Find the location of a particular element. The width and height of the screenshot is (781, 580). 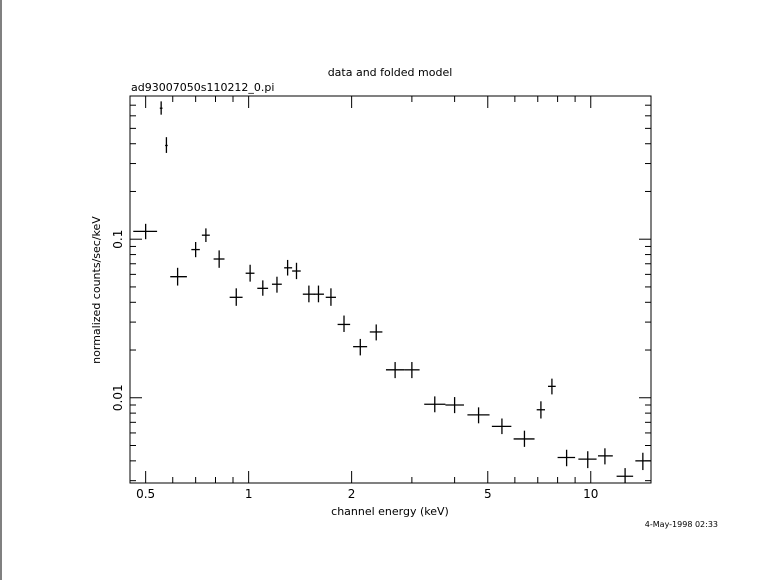

timestamp: 4-May-1998 02:33 is located at coordinates (681, 524).